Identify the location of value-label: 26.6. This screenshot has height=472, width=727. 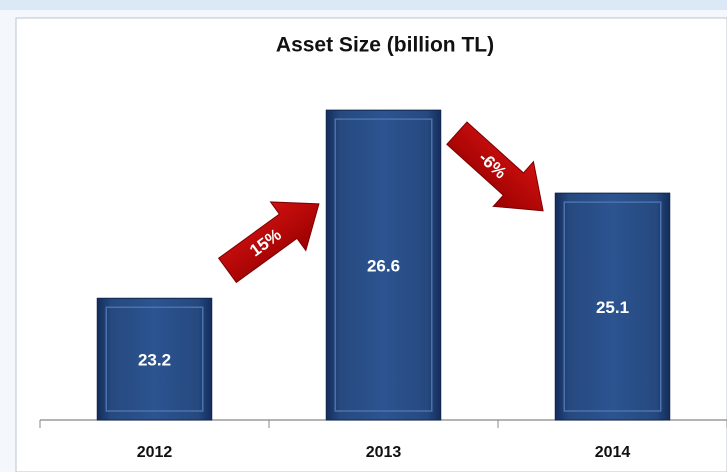
(383, 266).